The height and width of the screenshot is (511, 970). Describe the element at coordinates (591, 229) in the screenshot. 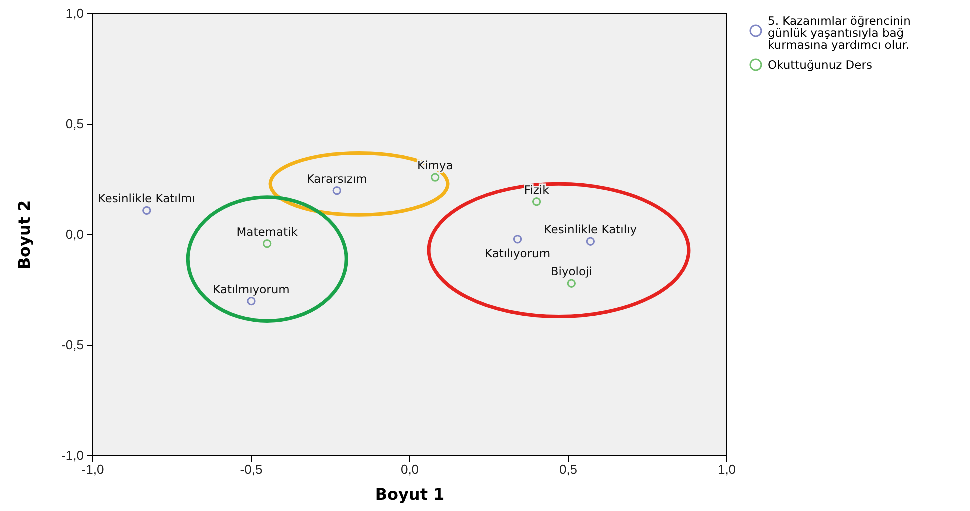

I see `annotation: Kesinlikle Katılıy` at that location.